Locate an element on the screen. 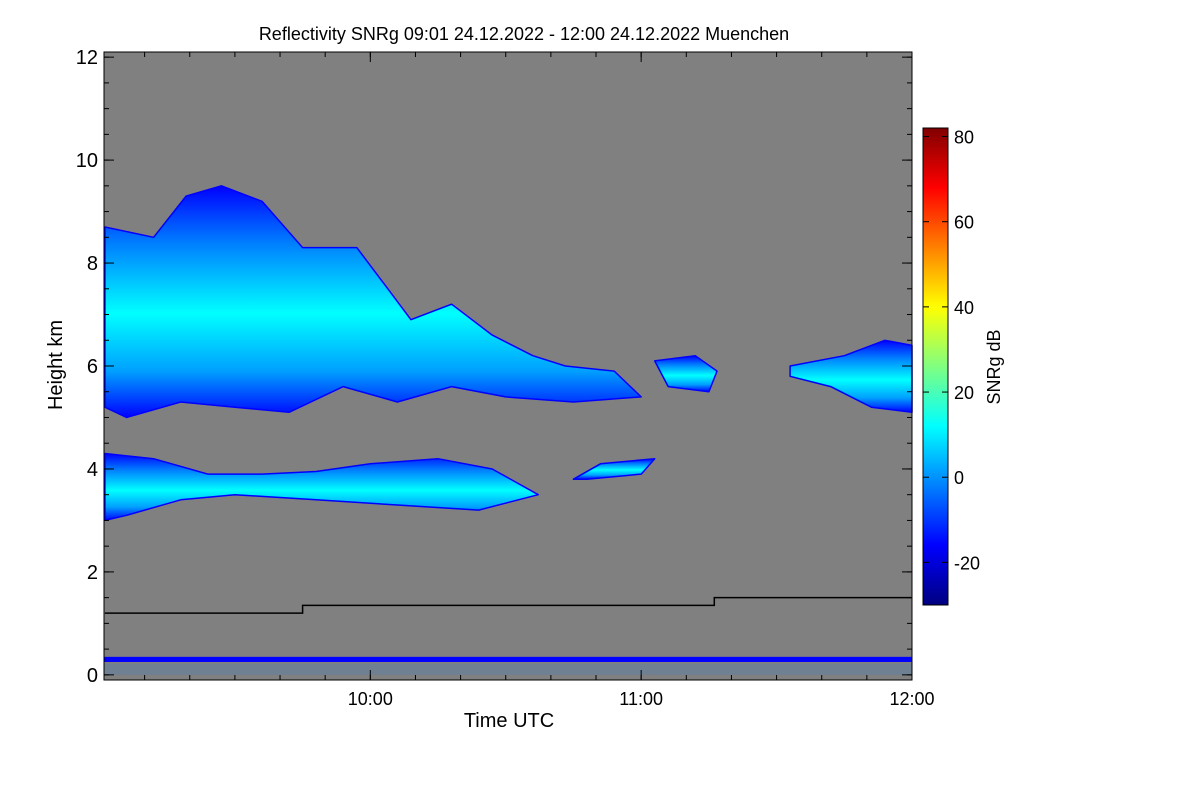 The height and width of the screenshot is (800, 1200). cloud-layer-lower-fragment is located at coordinates (614, 468).